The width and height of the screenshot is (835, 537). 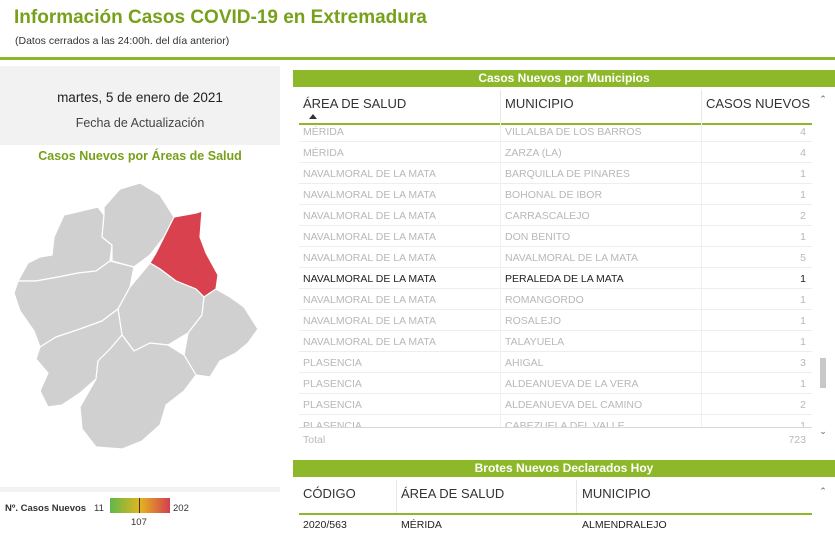 I want to click on table-row: NAVALMORAL DE LA MATA DON BENITO 1, so click(x=555, y=236).